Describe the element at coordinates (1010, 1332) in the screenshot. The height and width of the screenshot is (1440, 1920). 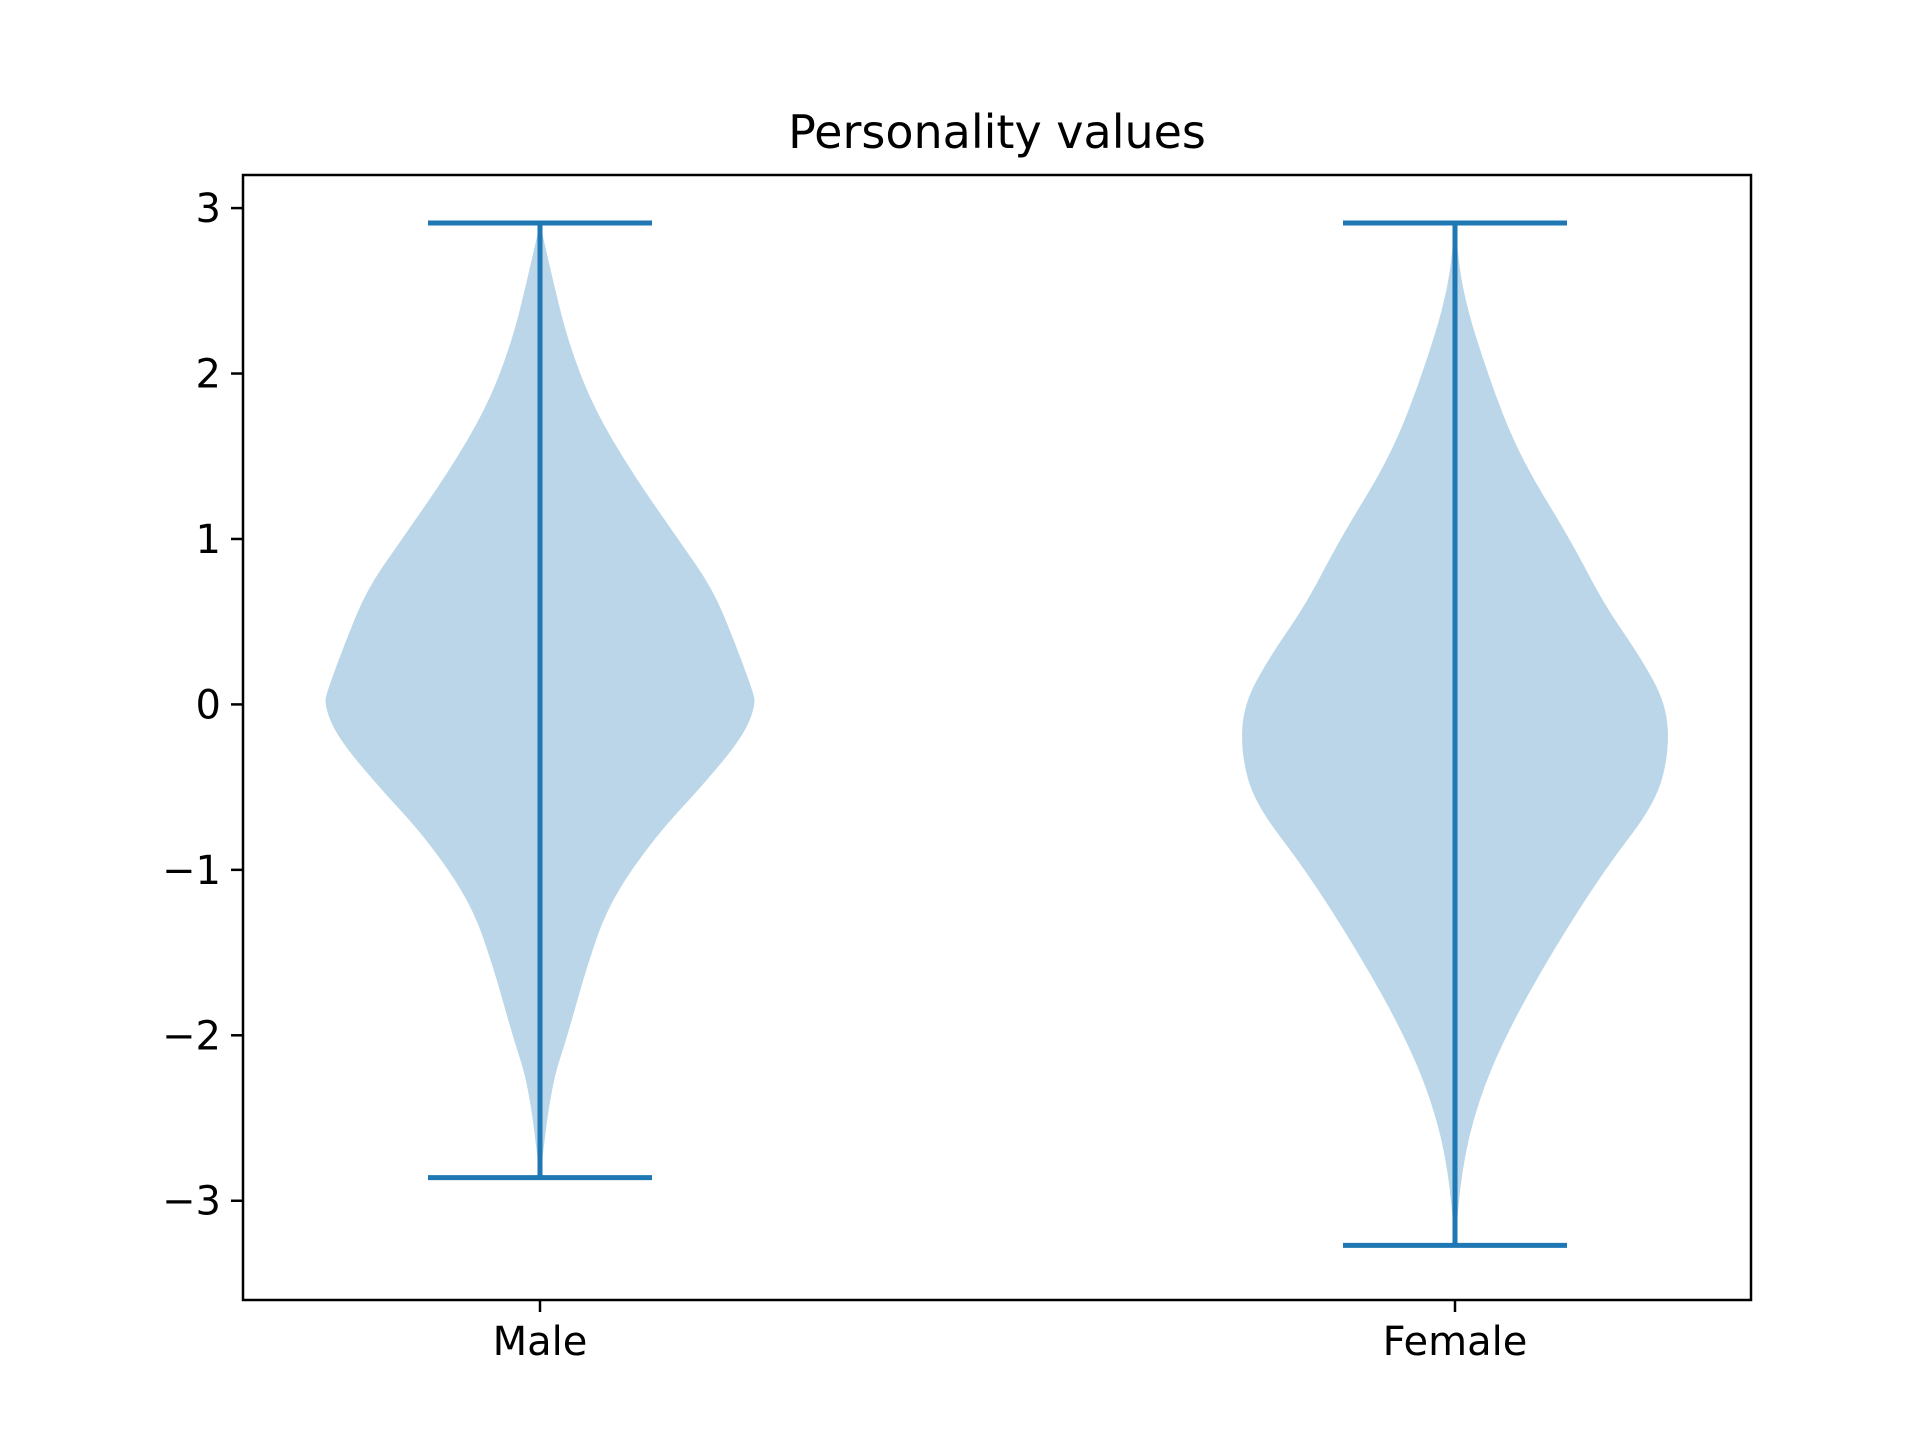
I see `x-axis: Male Female` at that location.